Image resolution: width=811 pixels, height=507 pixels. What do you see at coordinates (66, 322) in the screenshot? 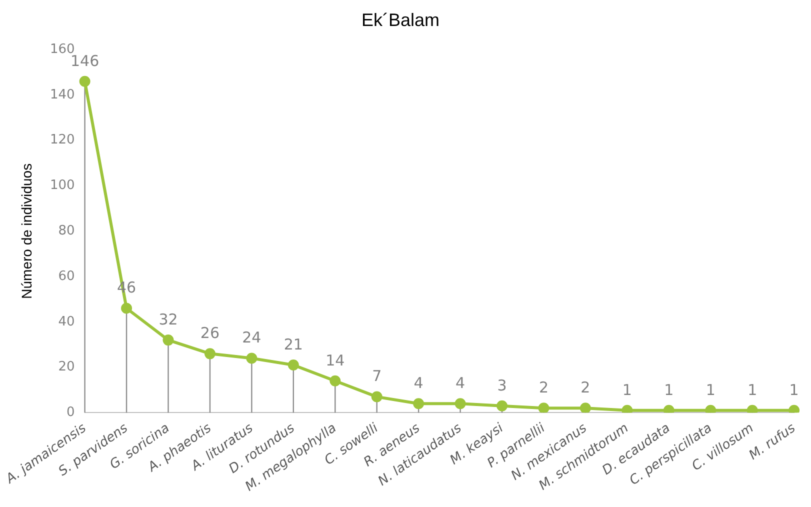
I see `y-tick-label: 40` at bounding box center [66, 322].